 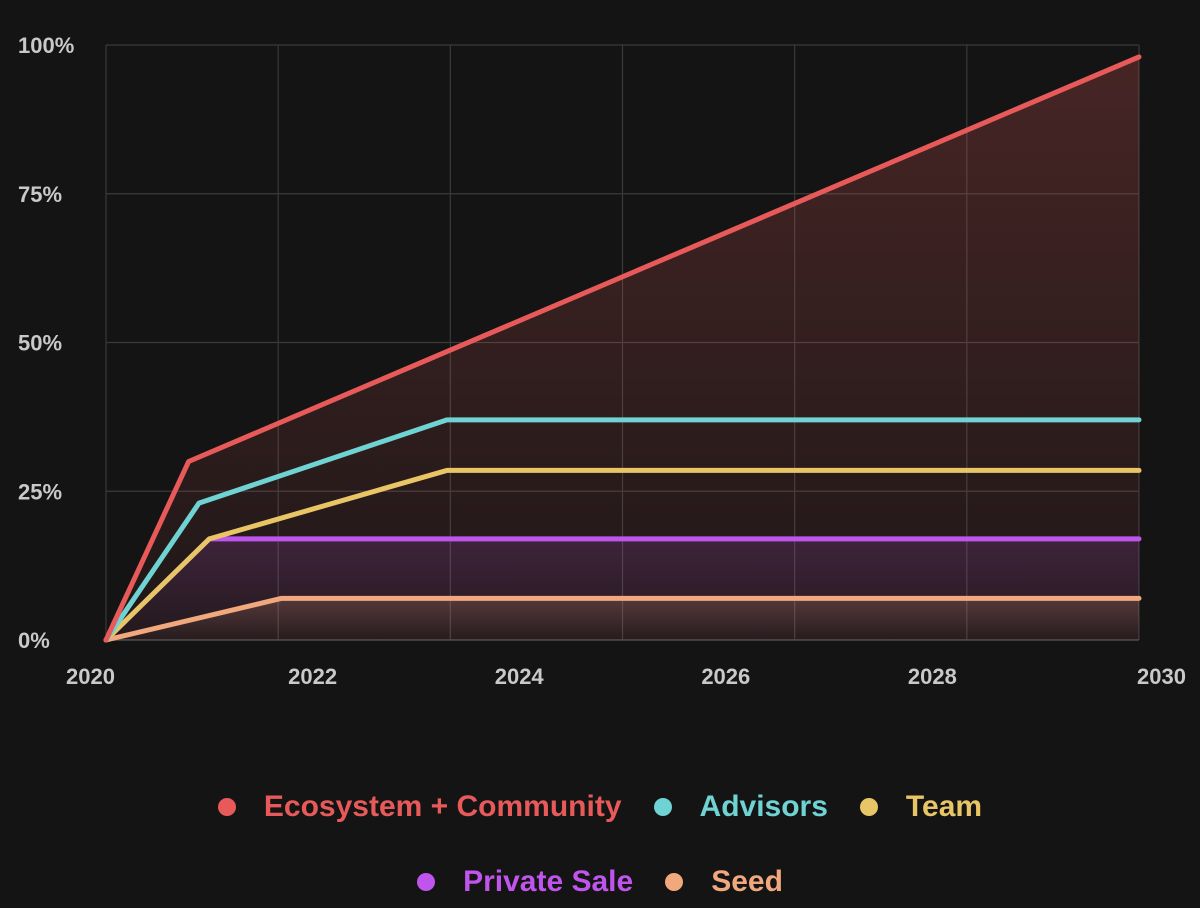 What do you see at coordinates (763, 806) in the screenshot?
I see `legend-label: Advisors` at bounding box center [763, 806].